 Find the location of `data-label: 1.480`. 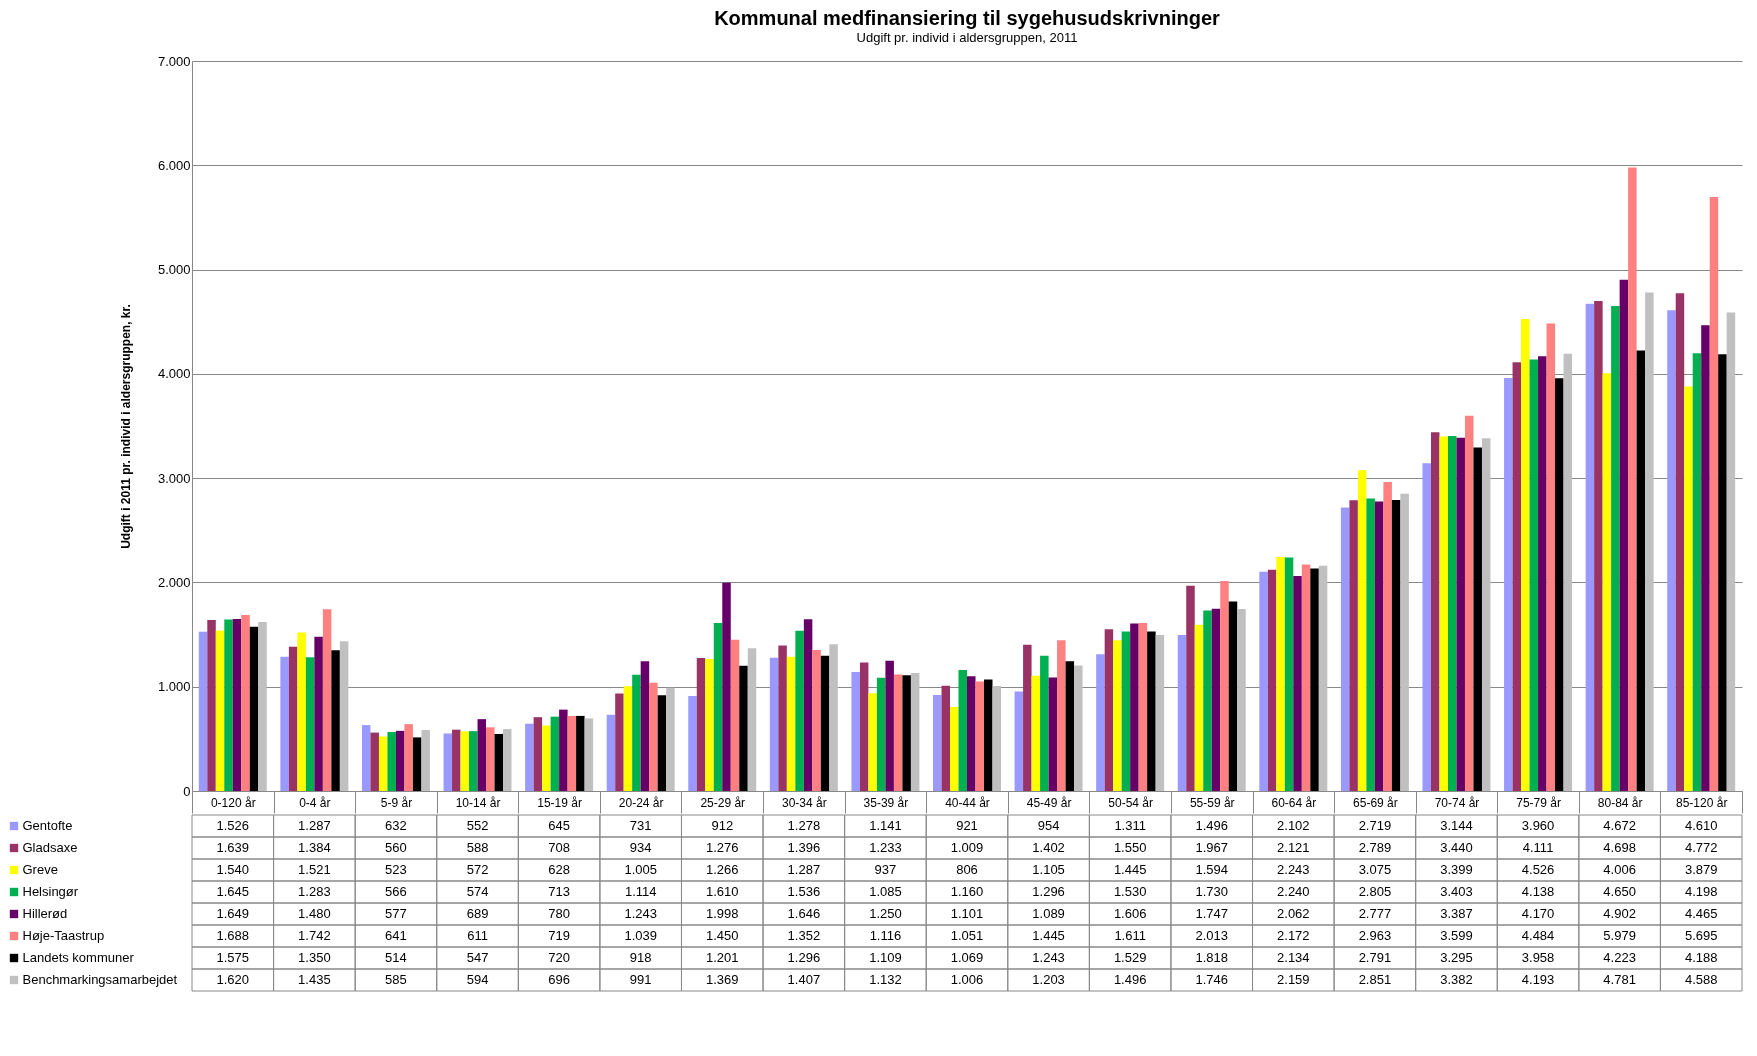

data-label: 1.480 is located at coordinates (314, 913).